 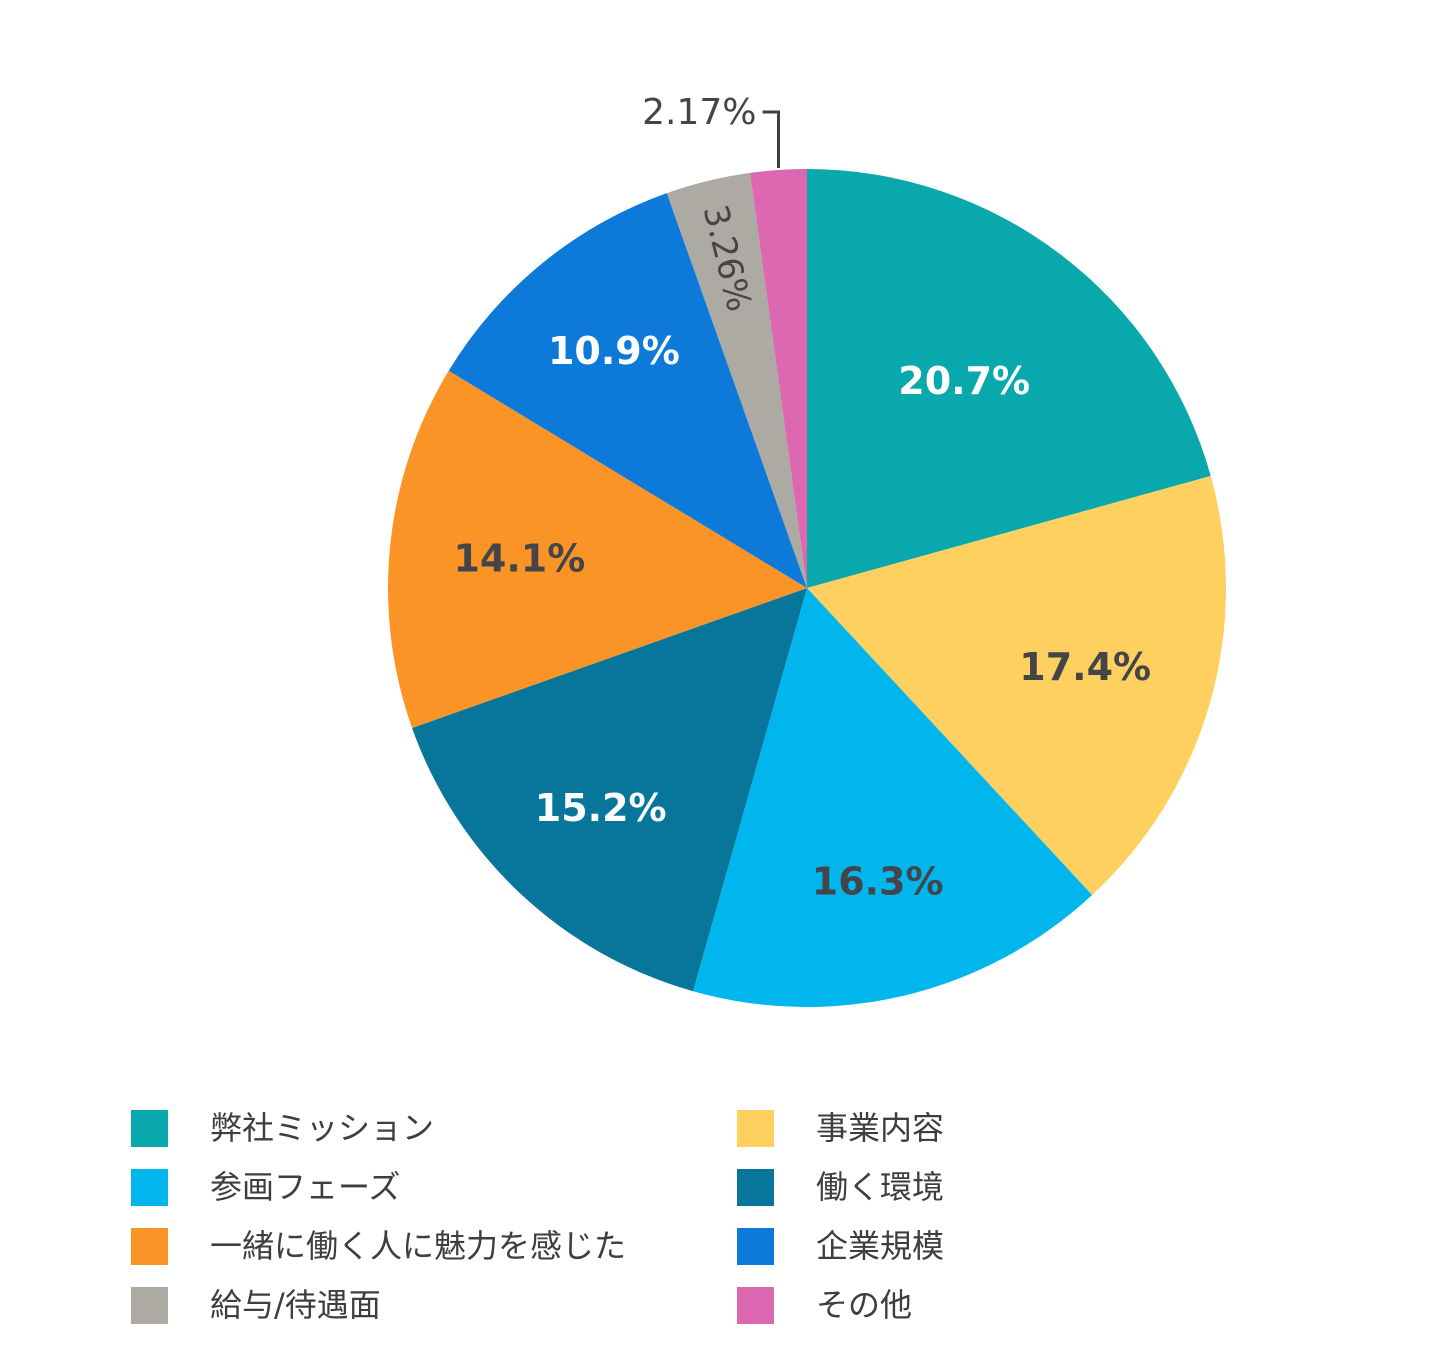 What do you see at coordinates (699, 112) in the screenshot?
I see `slice-percent-label-7: 2.17%` at bounding box center [699, 112].